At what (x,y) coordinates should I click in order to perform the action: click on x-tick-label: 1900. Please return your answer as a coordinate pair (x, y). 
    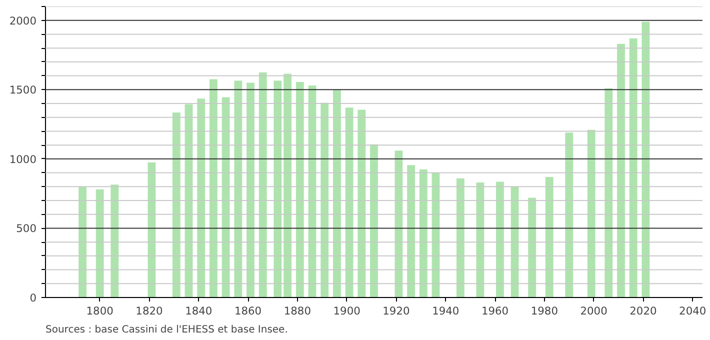
    Looking at the image, I should click on (347, 311).